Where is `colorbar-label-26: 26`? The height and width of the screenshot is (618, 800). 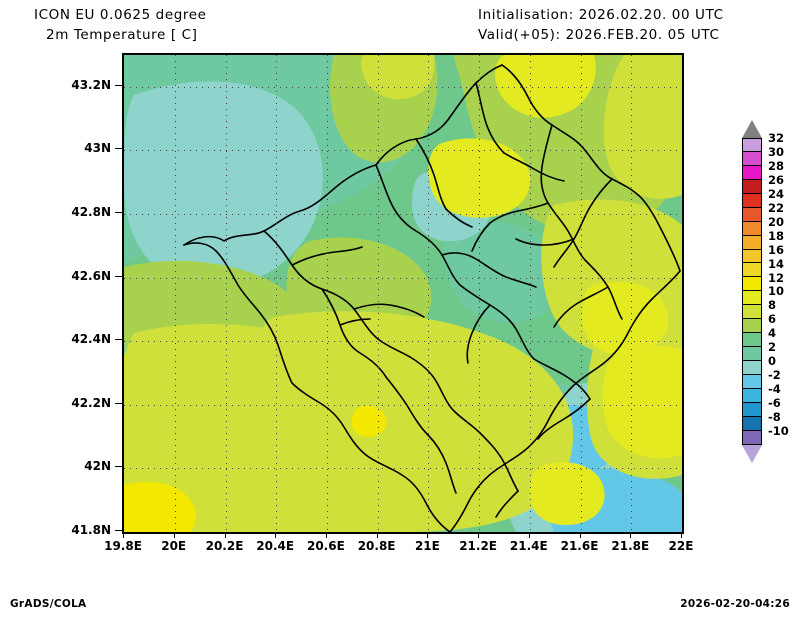 colorbar-label-26: 26 is located at coordinates (776, 179).